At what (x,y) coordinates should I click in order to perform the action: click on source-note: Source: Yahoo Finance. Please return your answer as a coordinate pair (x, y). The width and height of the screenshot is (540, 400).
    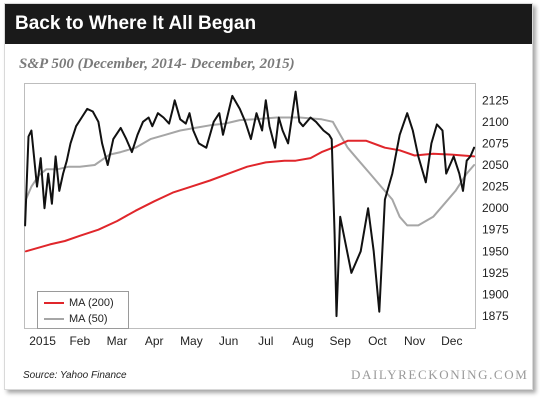
    Looking at the image, I should click on (75, 375).